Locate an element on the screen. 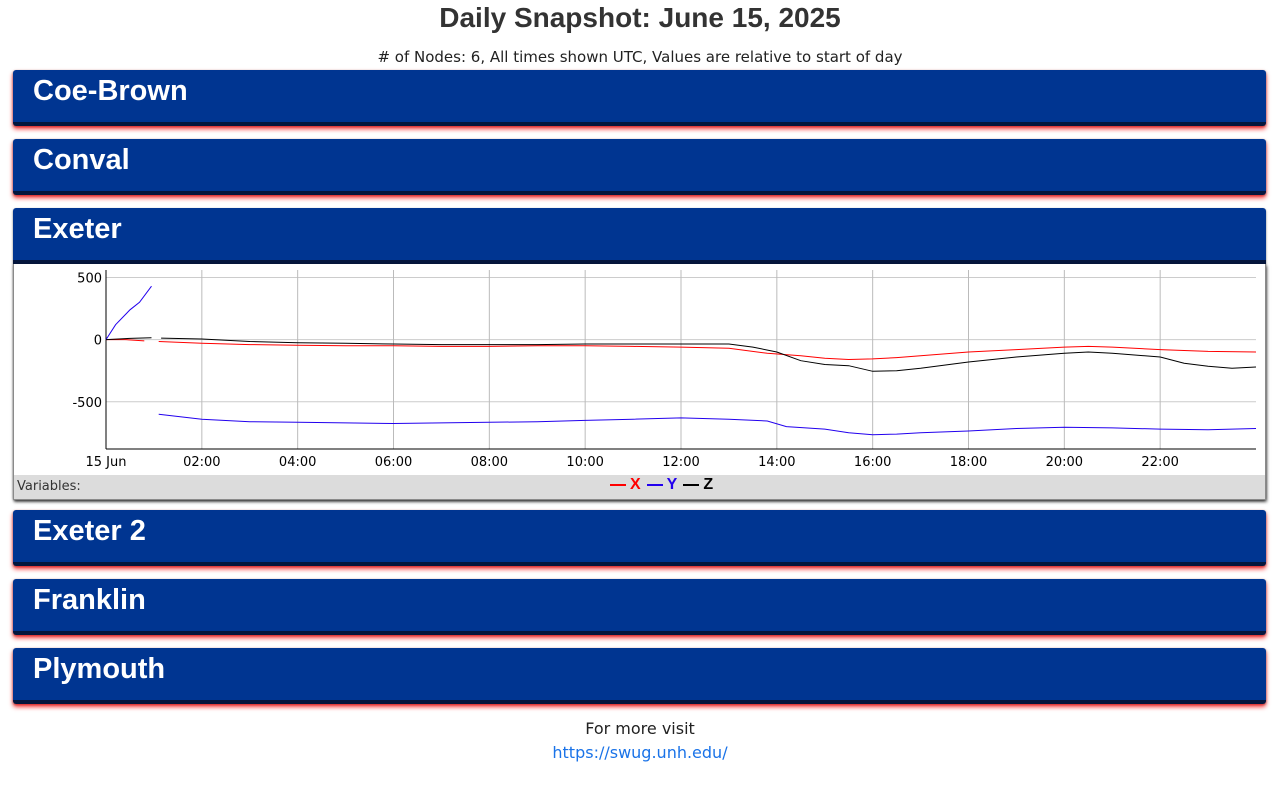 The height and width of the screenshot is (789, 1280). legend-item-label: Y is located at coordinates (672, 484).